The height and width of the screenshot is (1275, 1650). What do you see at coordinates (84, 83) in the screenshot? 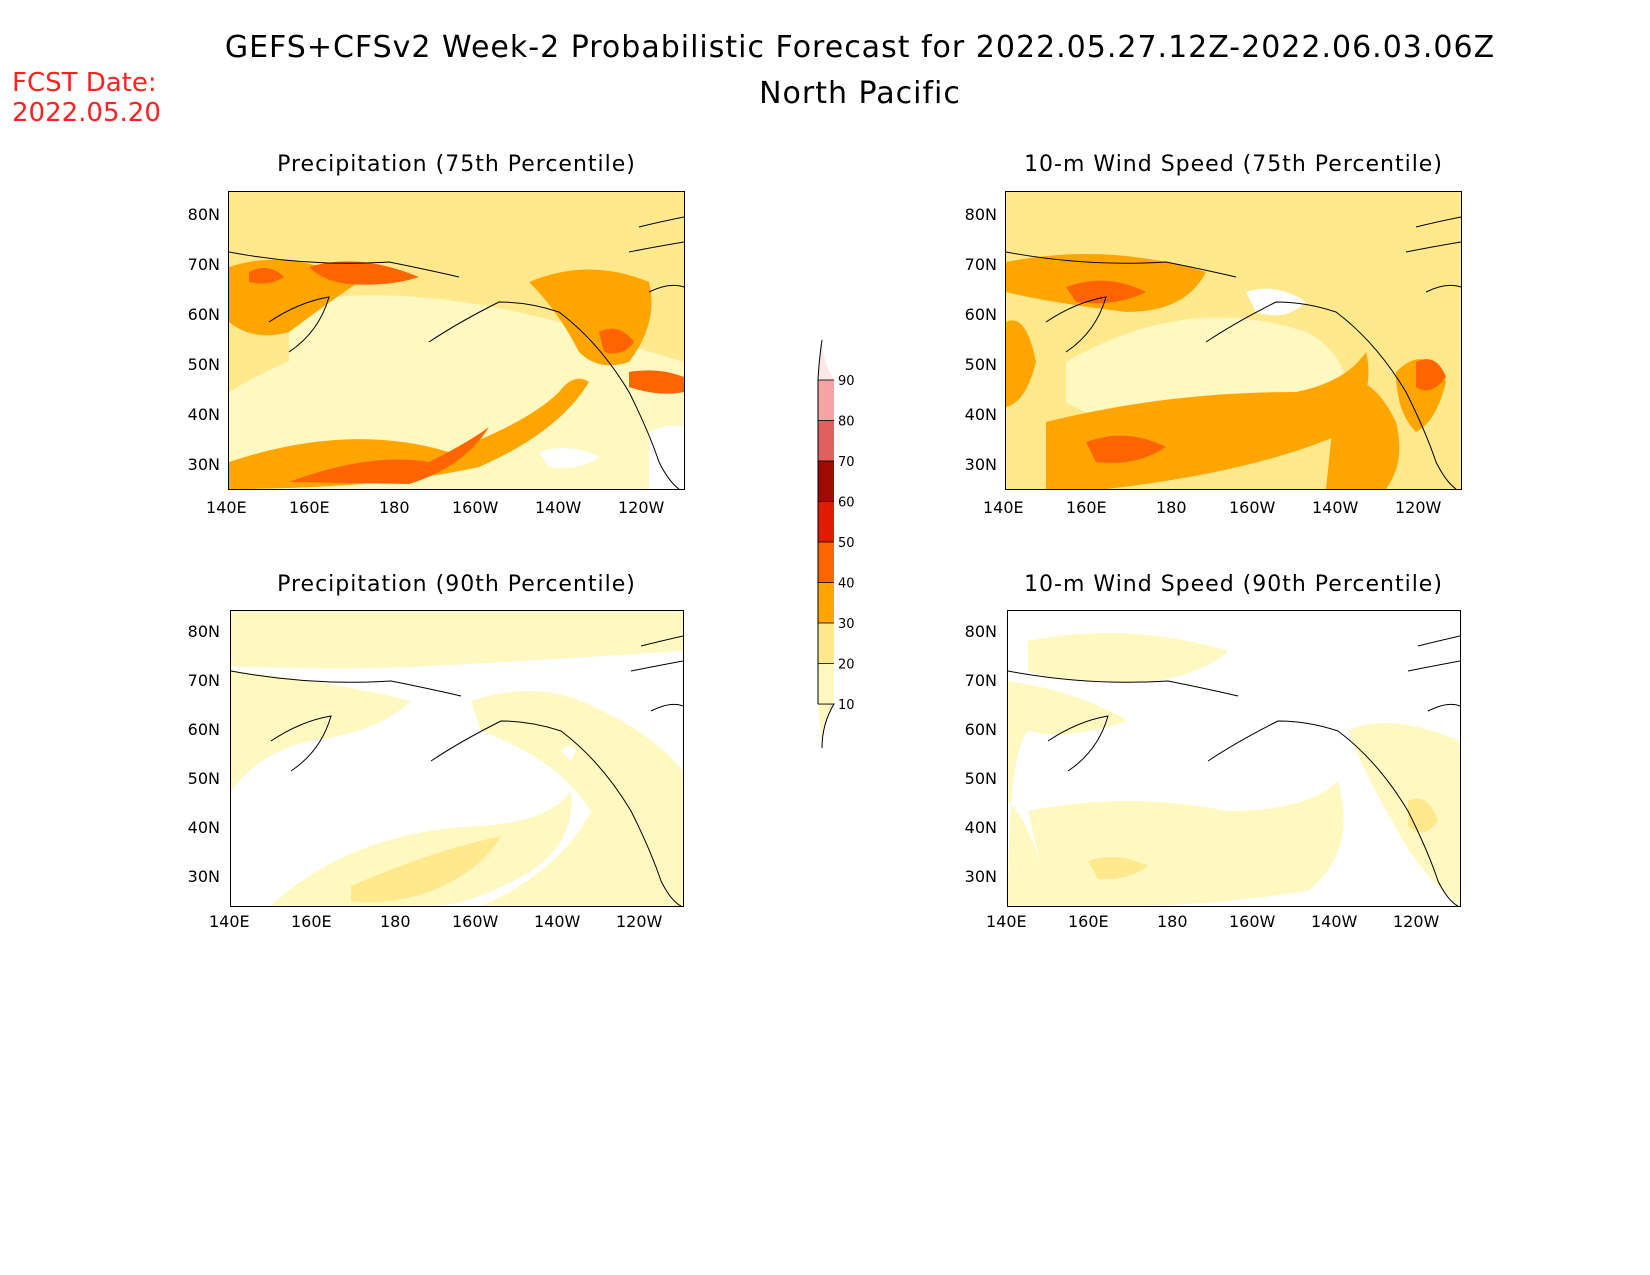
I see `fcst-date-label: FCST Date:` at bounding box center [84, 83].